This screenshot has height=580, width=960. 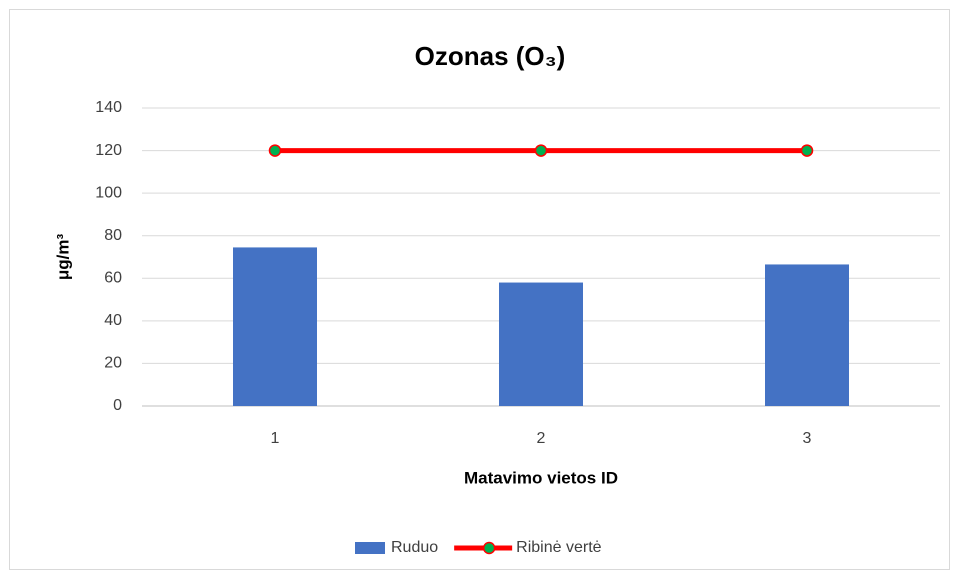 I want to click on y-tick-label: 0, so click(x=117, y=405).